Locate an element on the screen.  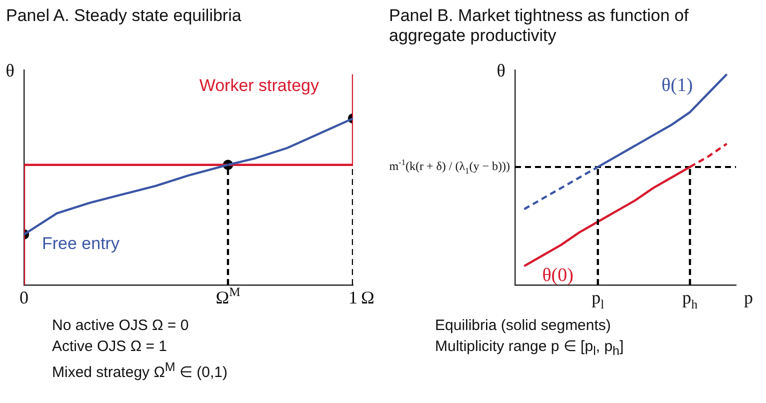
x-tick-label: 0 is located at coordinates (24, 298).